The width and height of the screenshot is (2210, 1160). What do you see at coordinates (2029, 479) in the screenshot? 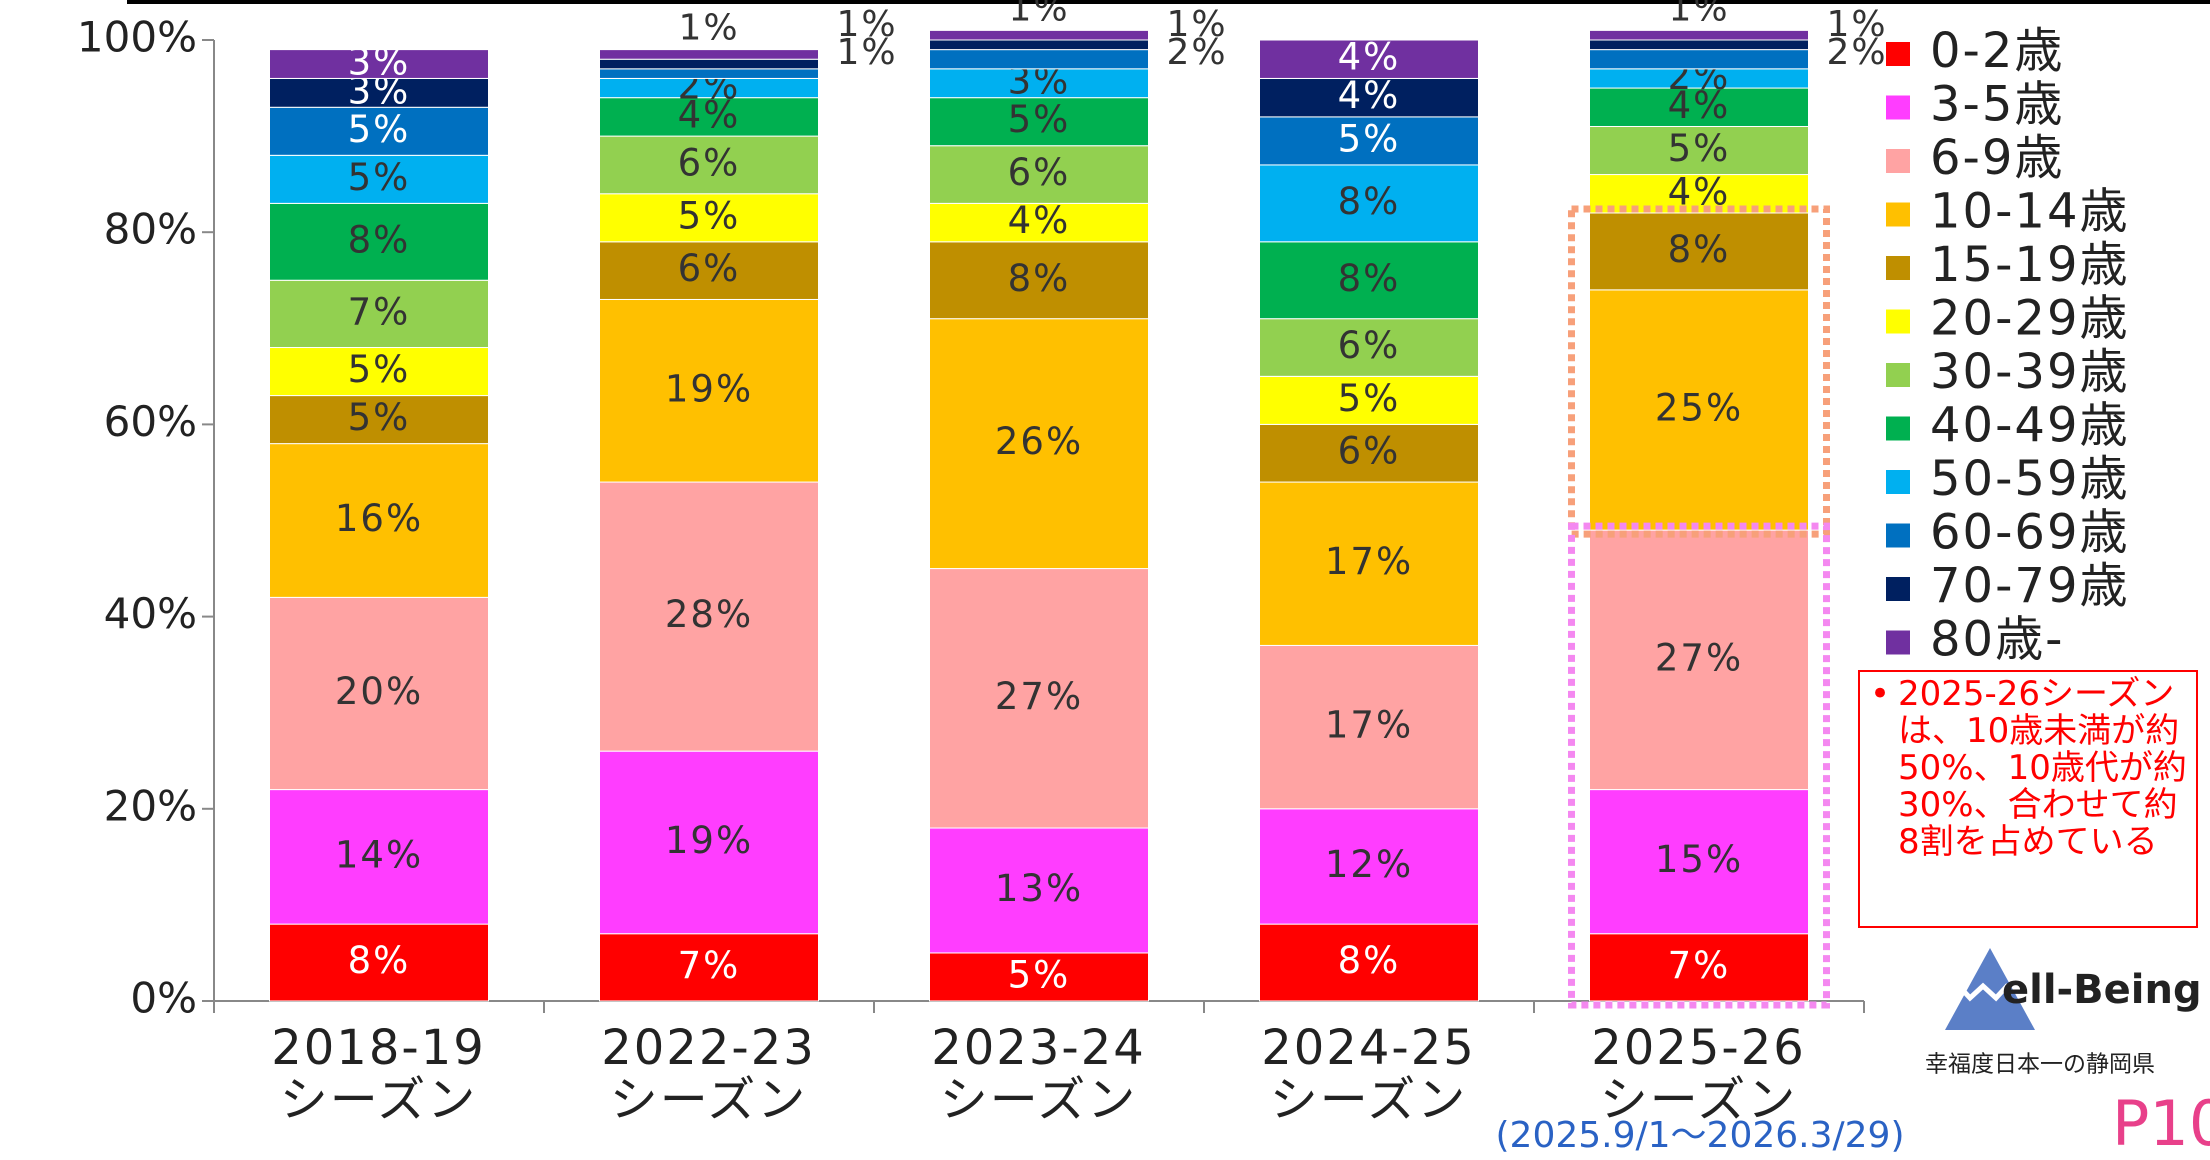
I see `legend-label: 50-59歳` at bounding box center [2029, 479].